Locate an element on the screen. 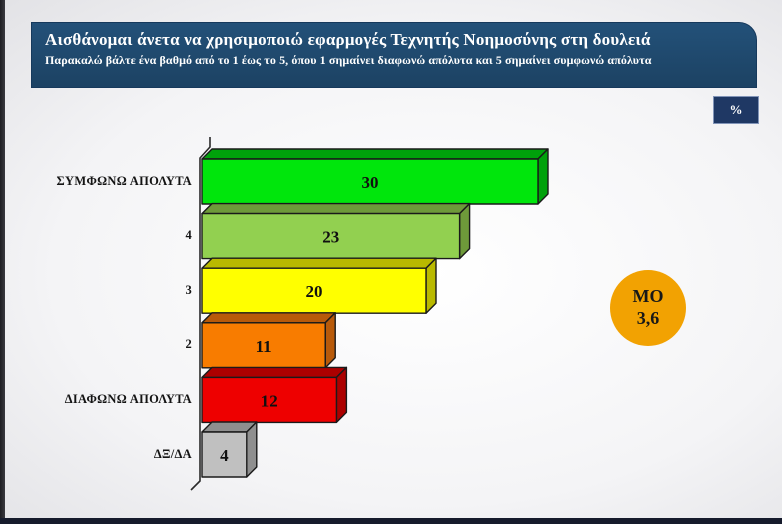 Image resolution: width=782 pixels, height=524 pixels. bar-2: 20 is located at coordinates (319, 285).